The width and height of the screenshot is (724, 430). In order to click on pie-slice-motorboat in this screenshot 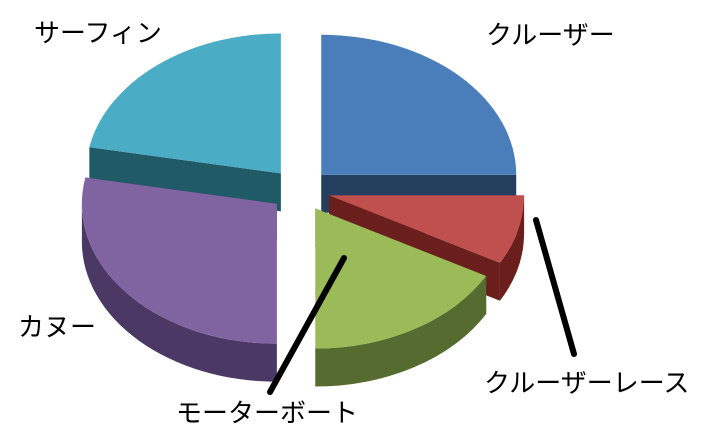, I will do `click(401, 297)`.